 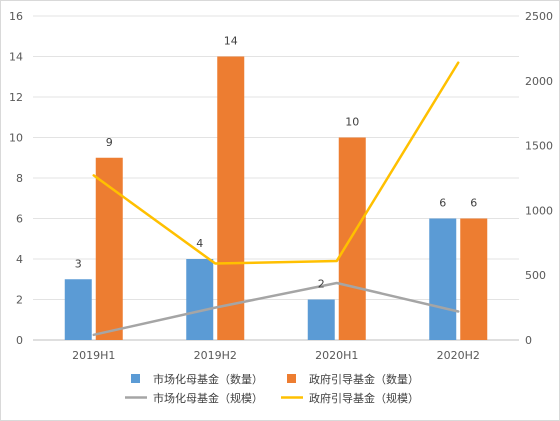 What do you see at coordinates (215, 355) in the screenshot?
I see `x-tick-label: 2019H2` at bounding box center [215, 355].